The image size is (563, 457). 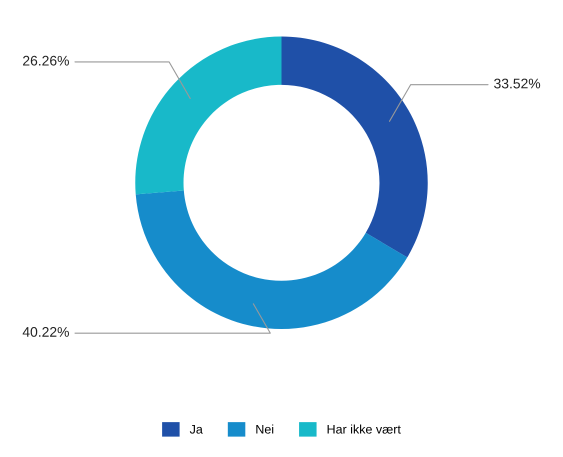 I want to click on legend-label: Ja, so click(x=196, y=429).